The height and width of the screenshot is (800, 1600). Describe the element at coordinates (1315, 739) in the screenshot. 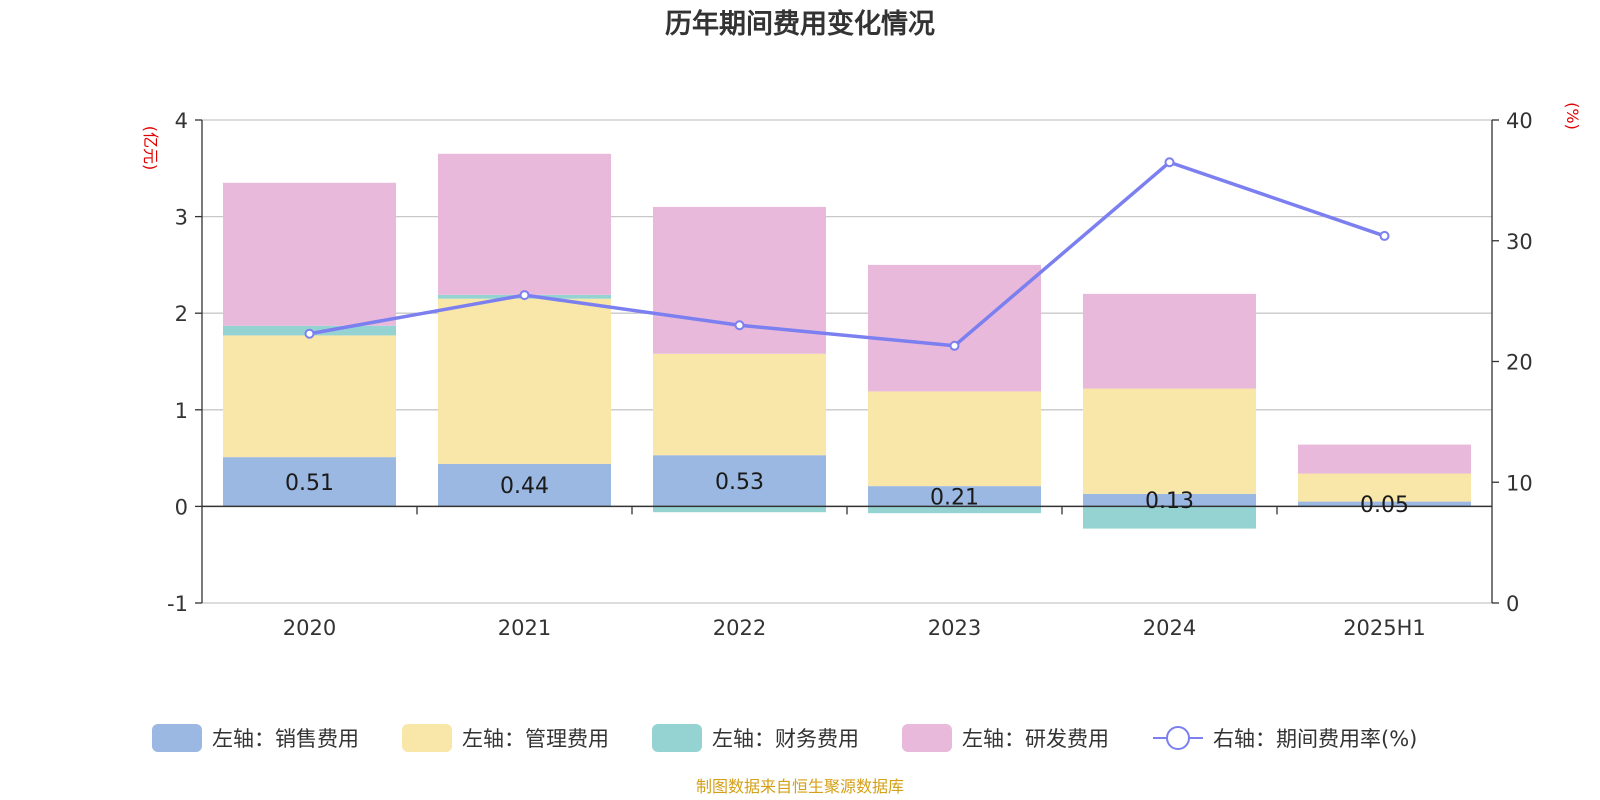

I see `legend-label-rate: 右轴：期间费用率(%)` at that location.